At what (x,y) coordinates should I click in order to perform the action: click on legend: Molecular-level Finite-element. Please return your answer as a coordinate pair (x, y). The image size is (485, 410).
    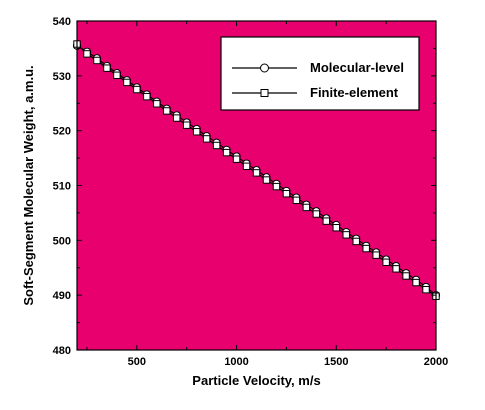
    Looking at the image, I should click on (320, 73).